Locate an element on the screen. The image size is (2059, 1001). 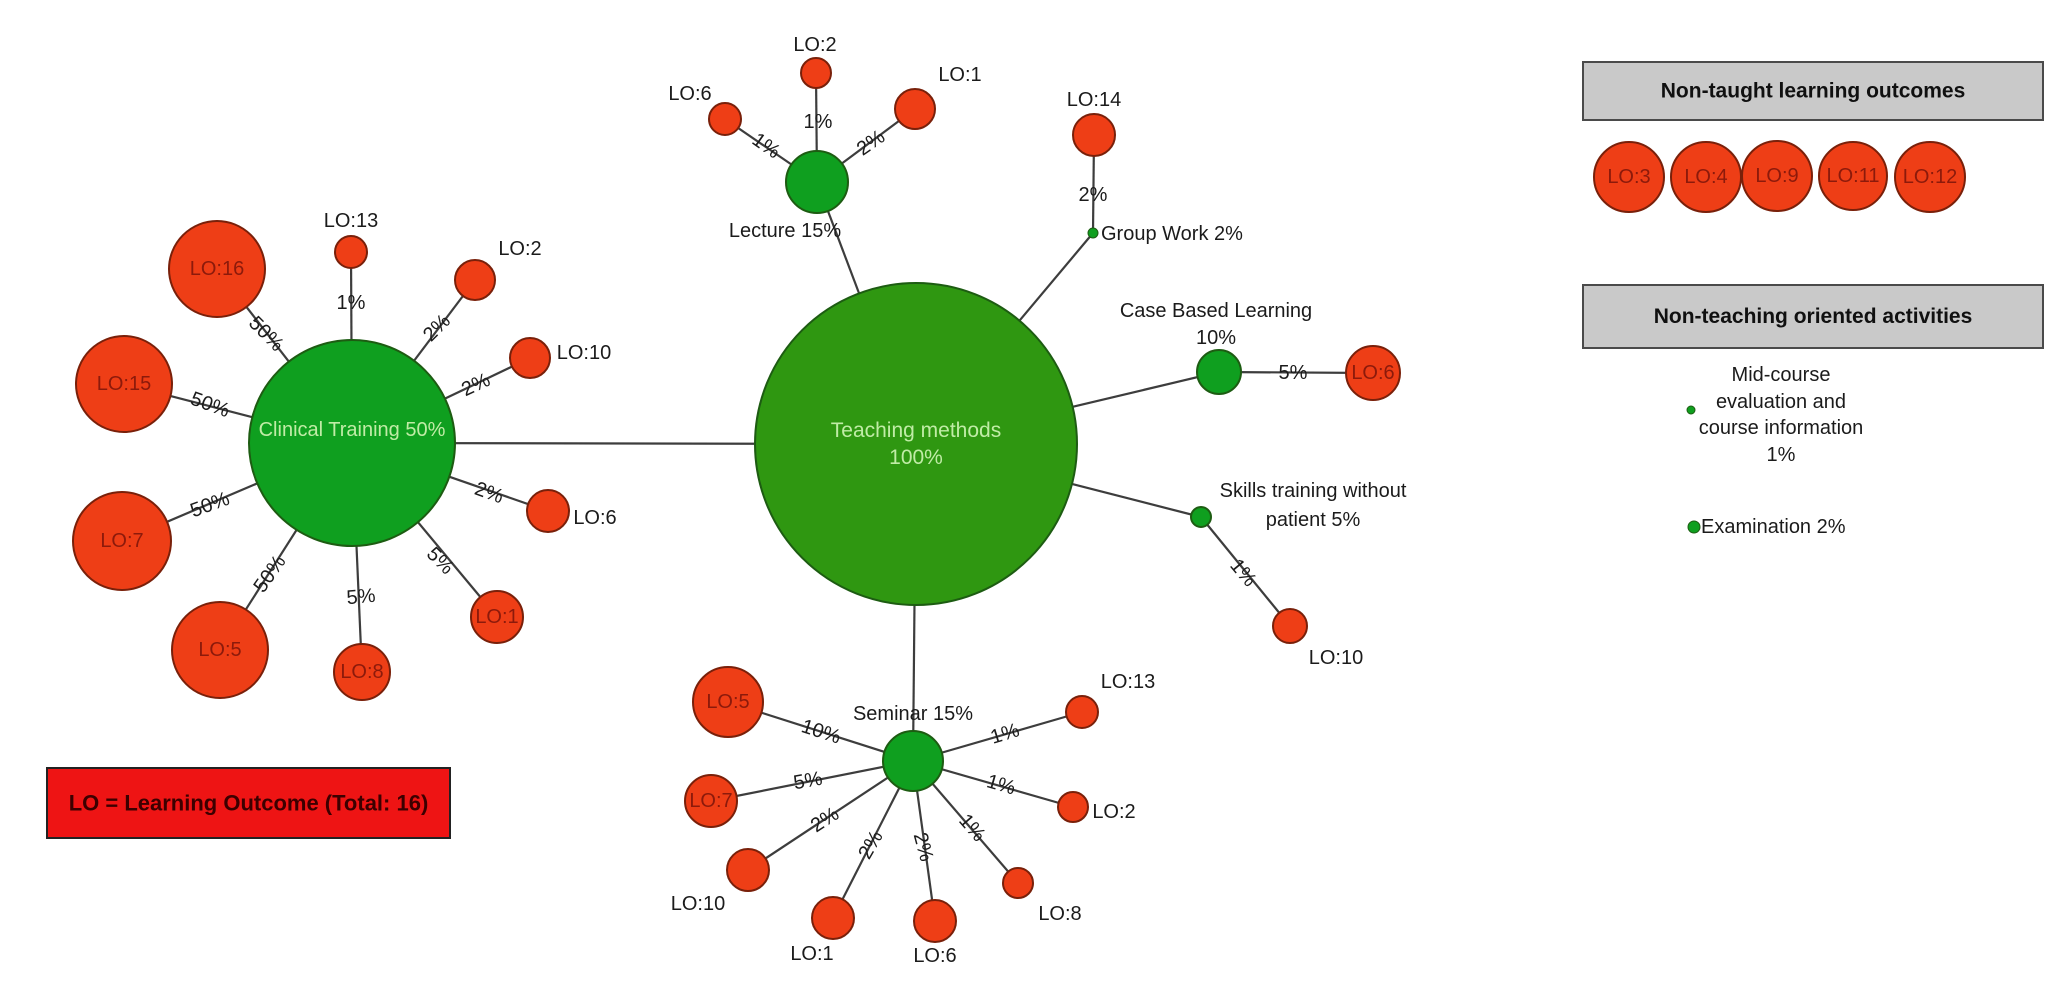
examination-label: Examination 2% is located at coordinates (1773, 527).